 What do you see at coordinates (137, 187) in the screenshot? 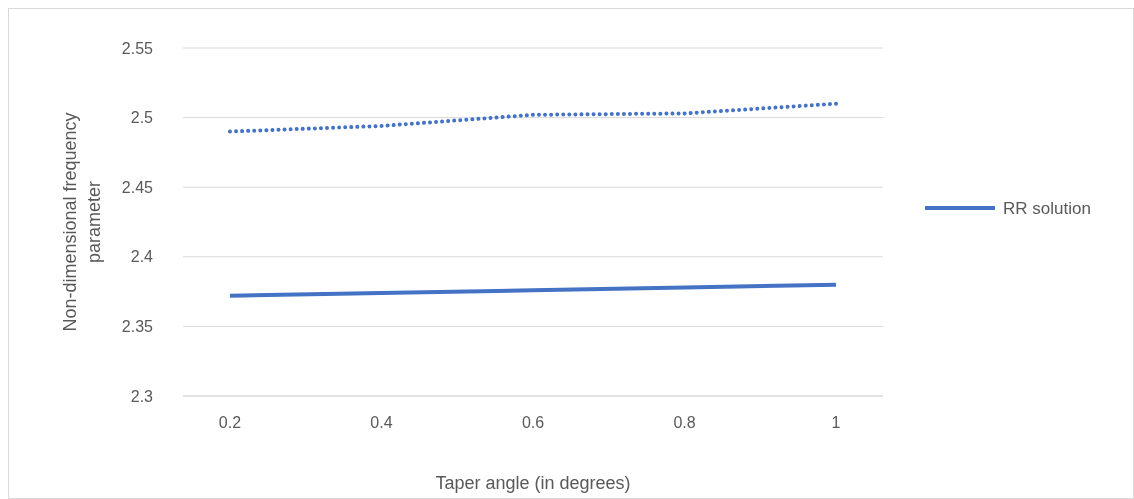
I see `y-tick-label: 2.45` at bounding box center [137, 187].